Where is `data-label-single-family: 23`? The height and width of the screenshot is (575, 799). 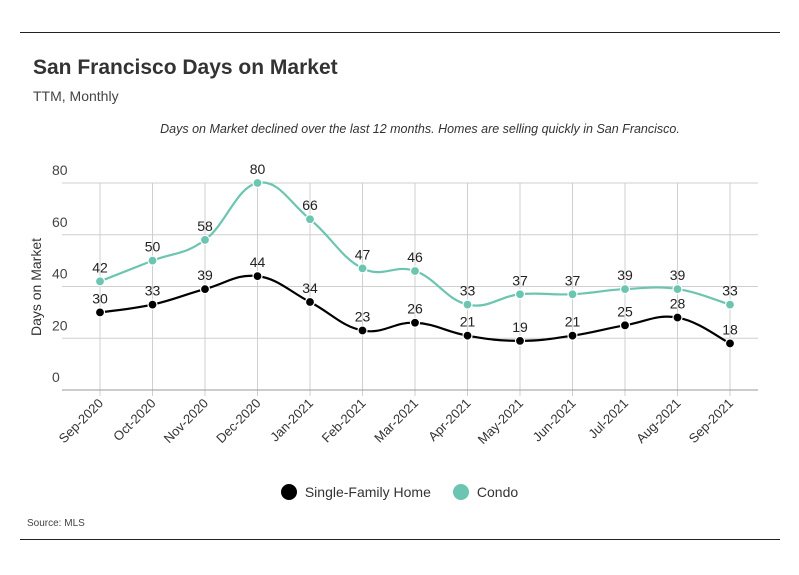
data-label-single-family: 23 is located at coordinates (363, 316).